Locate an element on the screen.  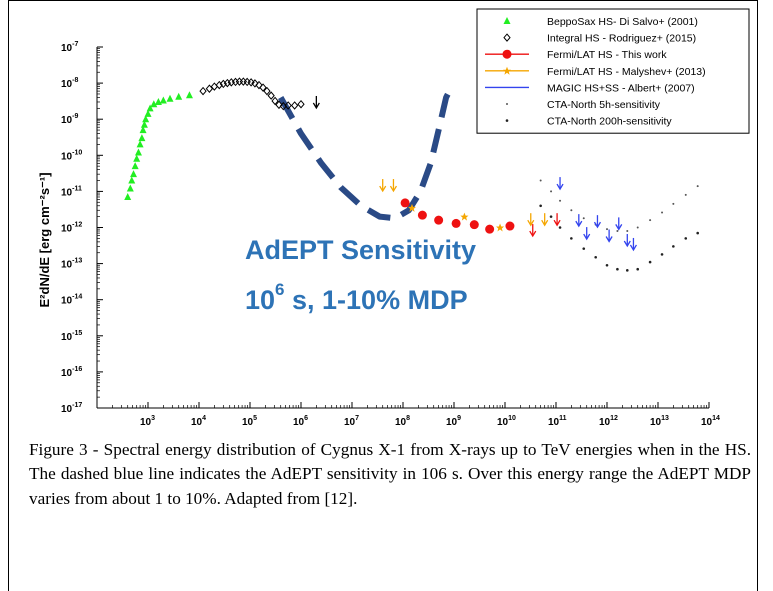
x-tick-label: 10¹² is located at coordinates (608, 421).